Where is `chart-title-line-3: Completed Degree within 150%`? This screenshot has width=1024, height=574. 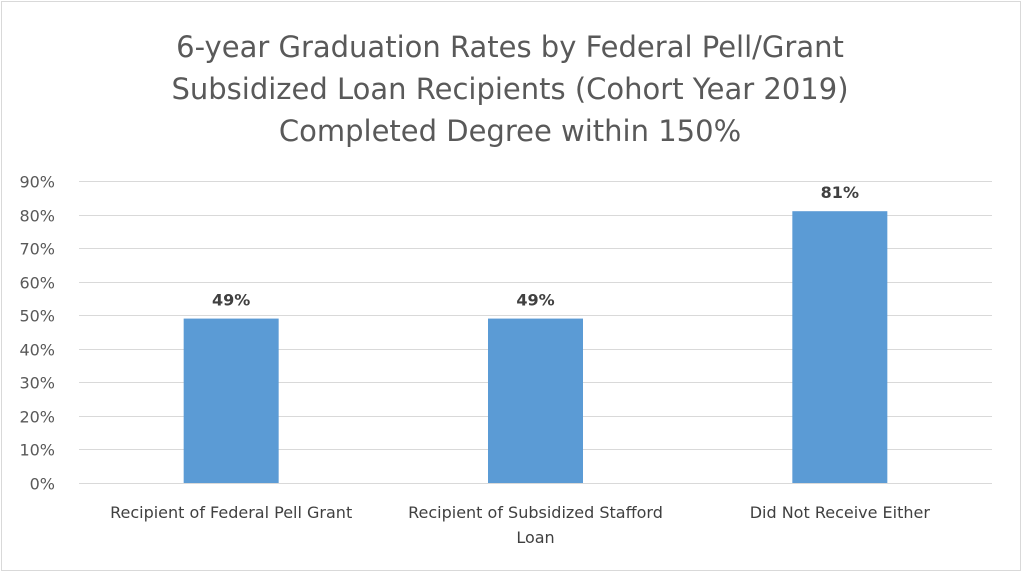
chart-title-line-3: Completed Degree within 150% is located at coordinates (510, 131).